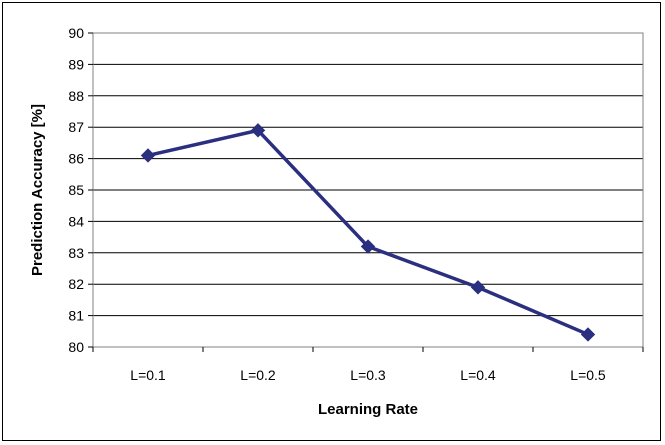 The width and height of the screenshot is (665, 445). Describe the element at coordinates (76, 190) in the screenshot. I see `y-tick-label: 85` at that location.